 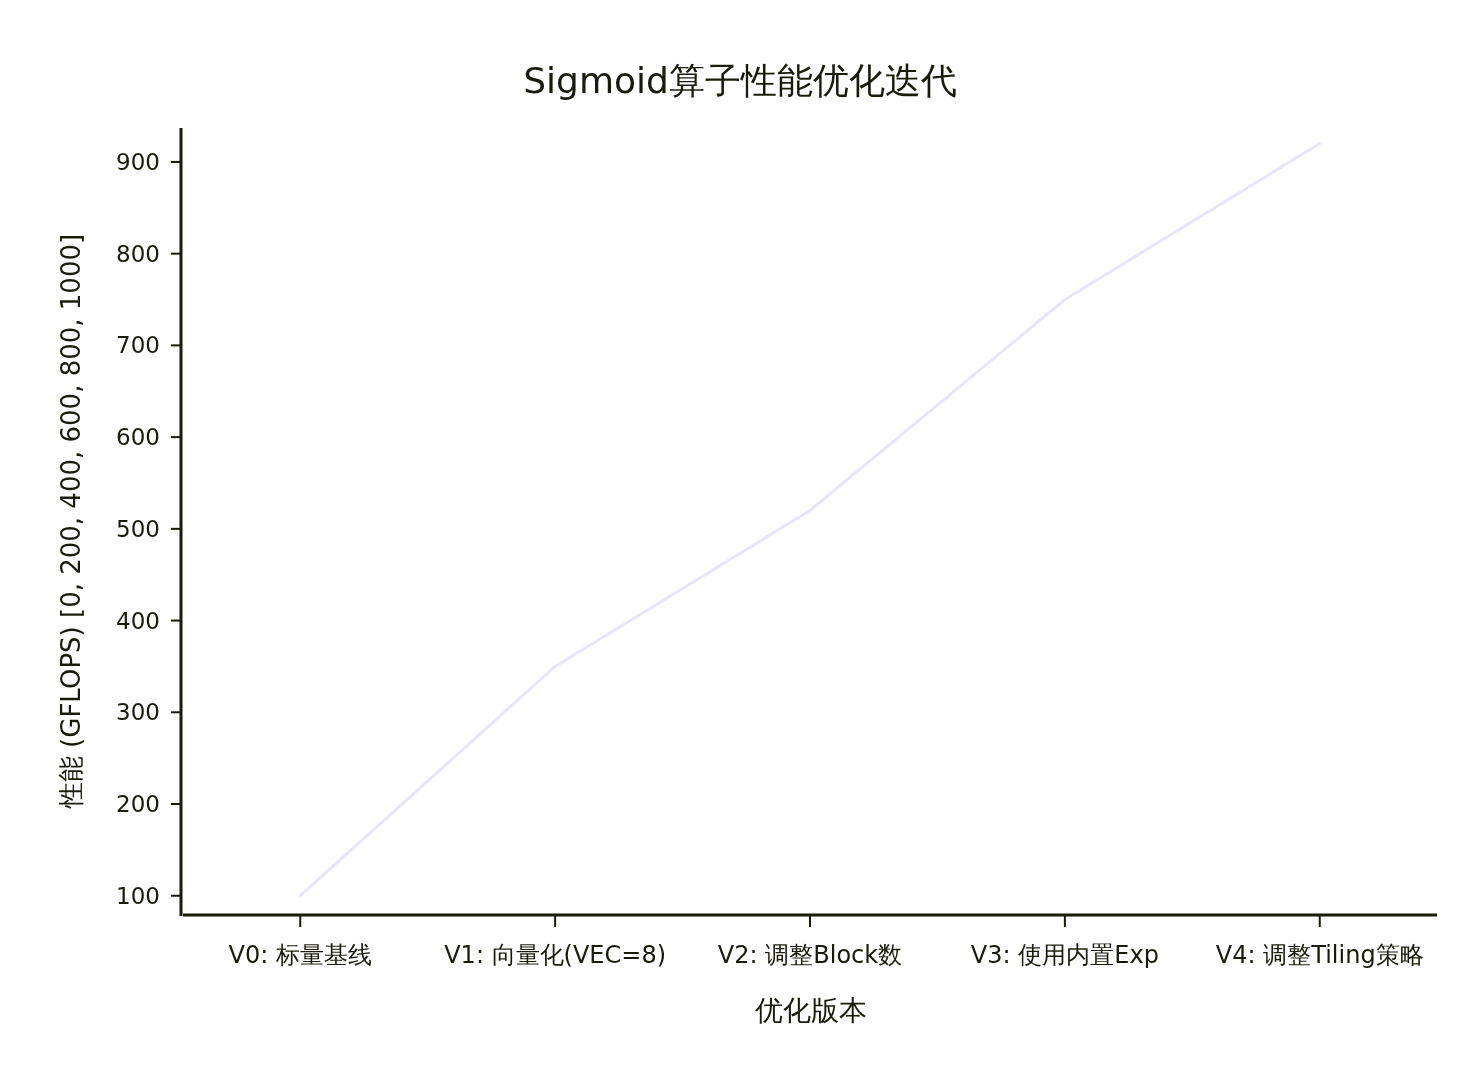 I want to click on chart-title: Sigmoid算子性能优化迭代, so click(x=740, y=80).